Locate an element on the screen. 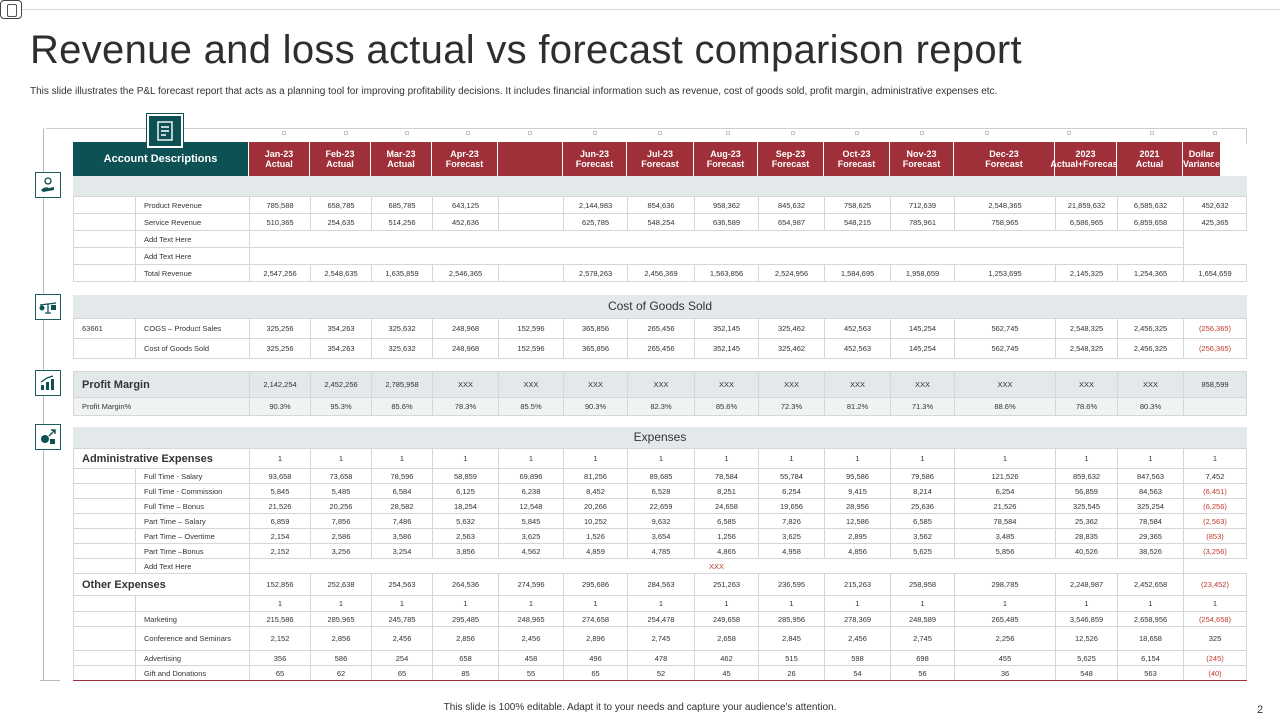 The width and height of the screenshot is (1280, 720). value-cell: 29,365 is located at coordinates (1150, 536).